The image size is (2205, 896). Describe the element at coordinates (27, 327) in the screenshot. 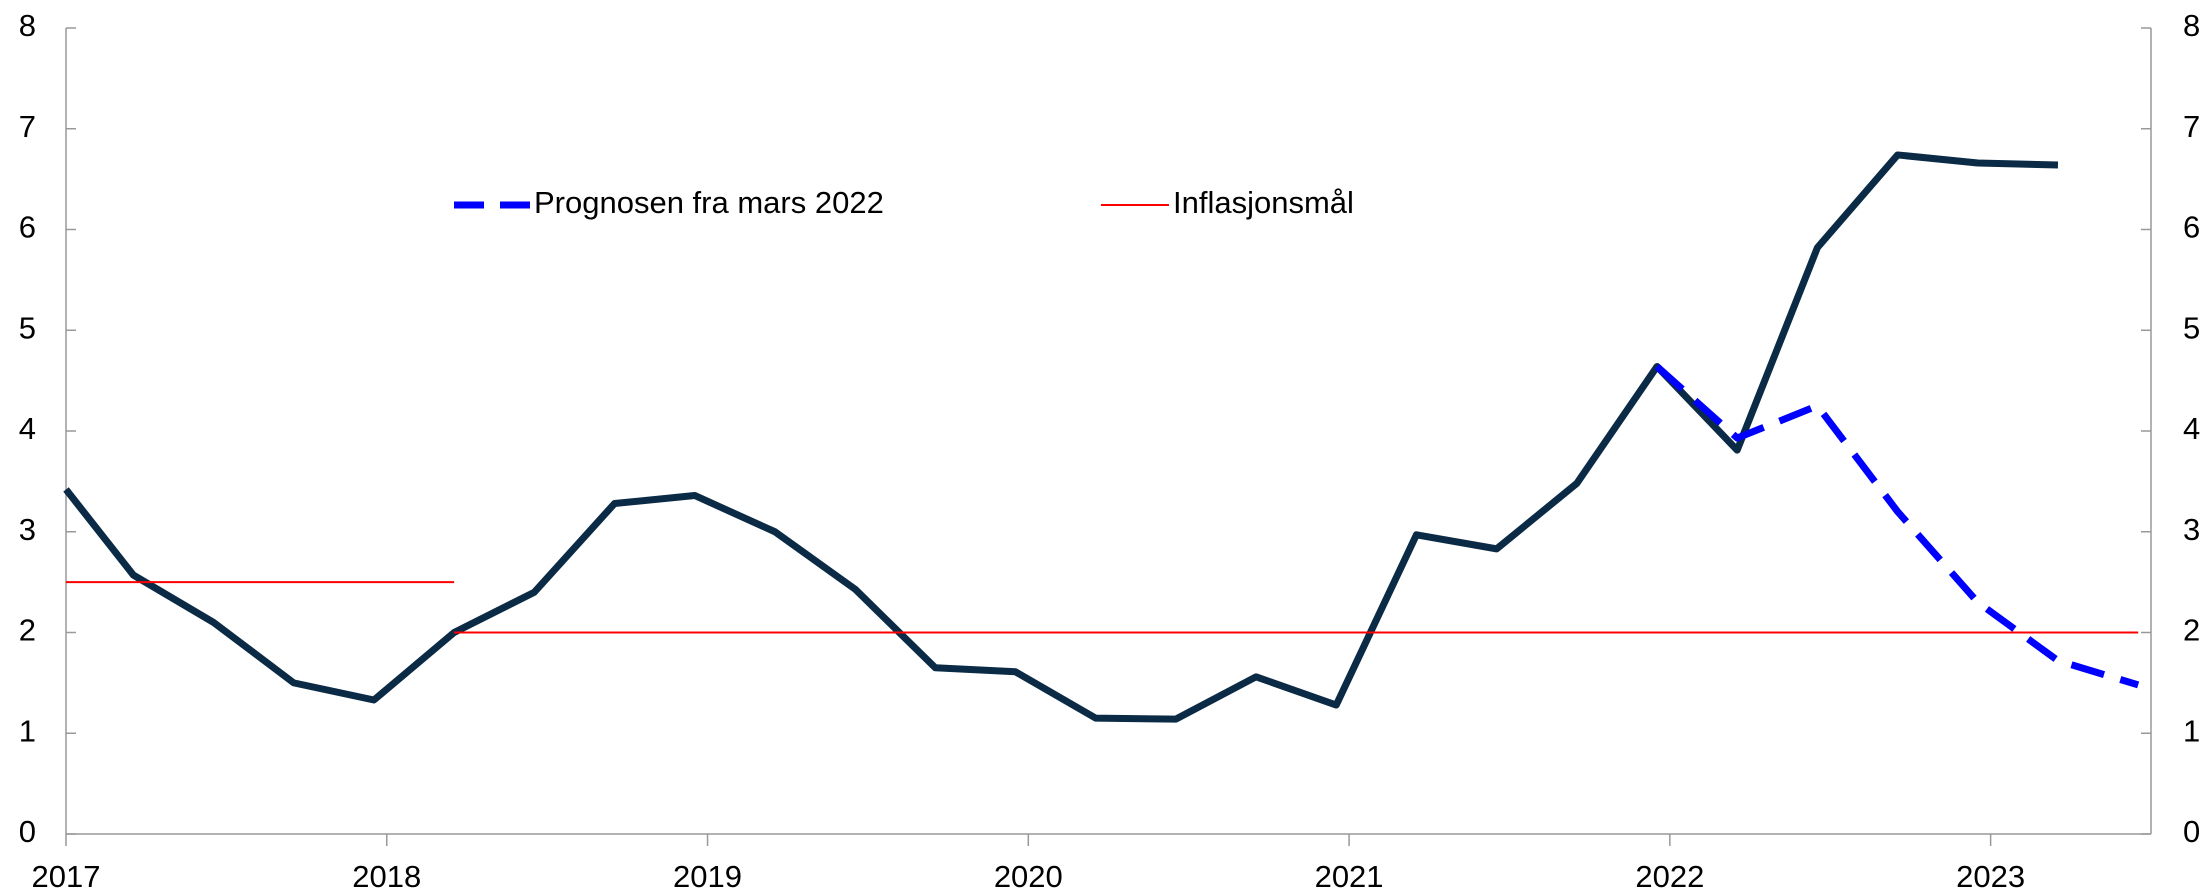

I see `y-tick-label: 5` at that location.